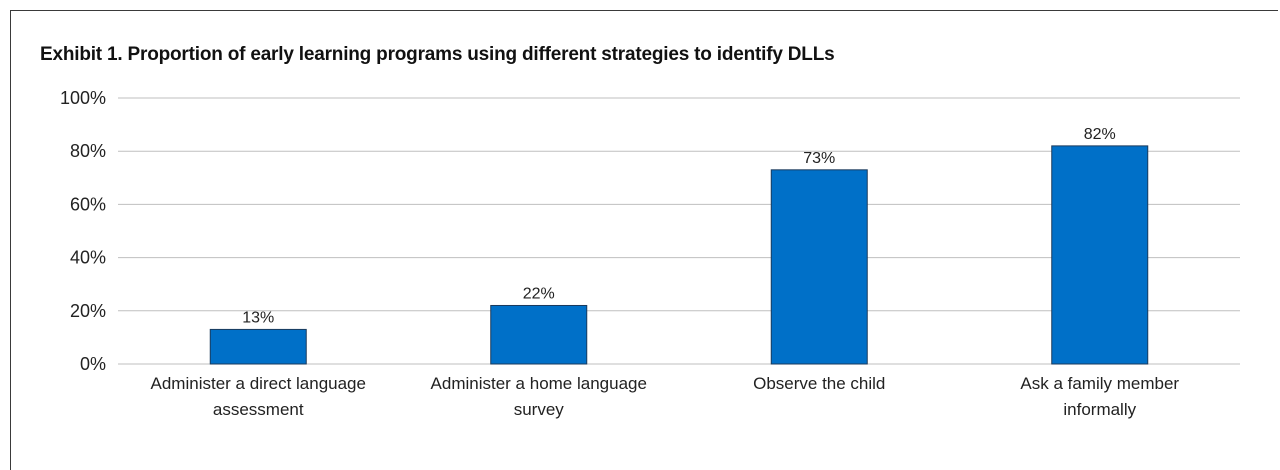  What do you see at coordinates (819, 158) in the screenshot?
I see `data-label-3: 73%` at bounding box center [819, 158].